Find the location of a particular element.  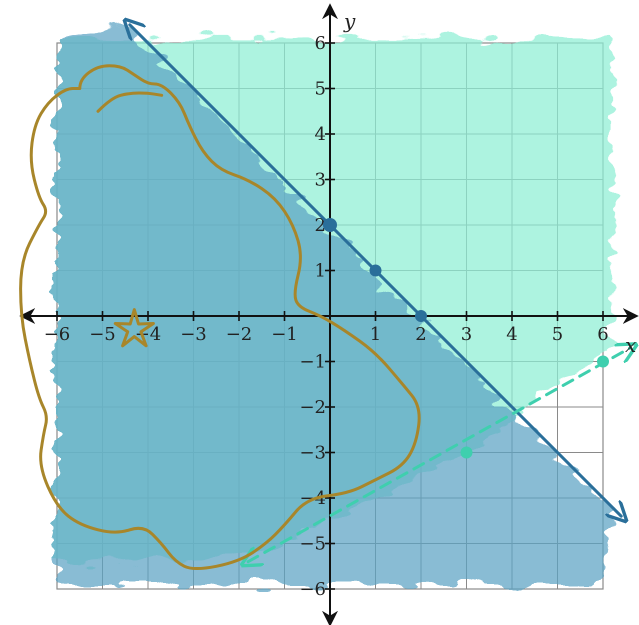

y-tick-label: −3 is located at coordinates (312, 453).